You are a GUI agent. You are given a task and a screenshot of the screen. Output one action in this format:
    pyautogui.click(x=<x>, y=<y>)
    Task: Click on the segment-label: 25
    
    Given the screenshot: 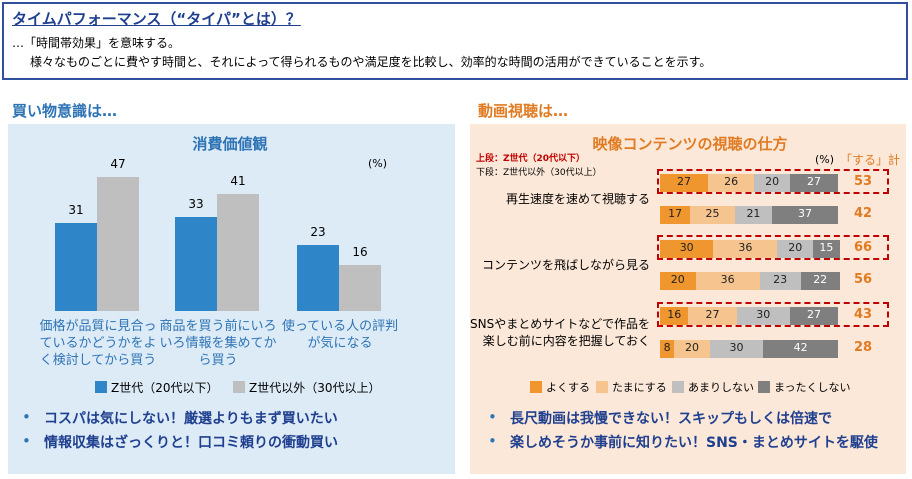 What is the action you would take?
    pyautogui.click(x=712, y=213)
    